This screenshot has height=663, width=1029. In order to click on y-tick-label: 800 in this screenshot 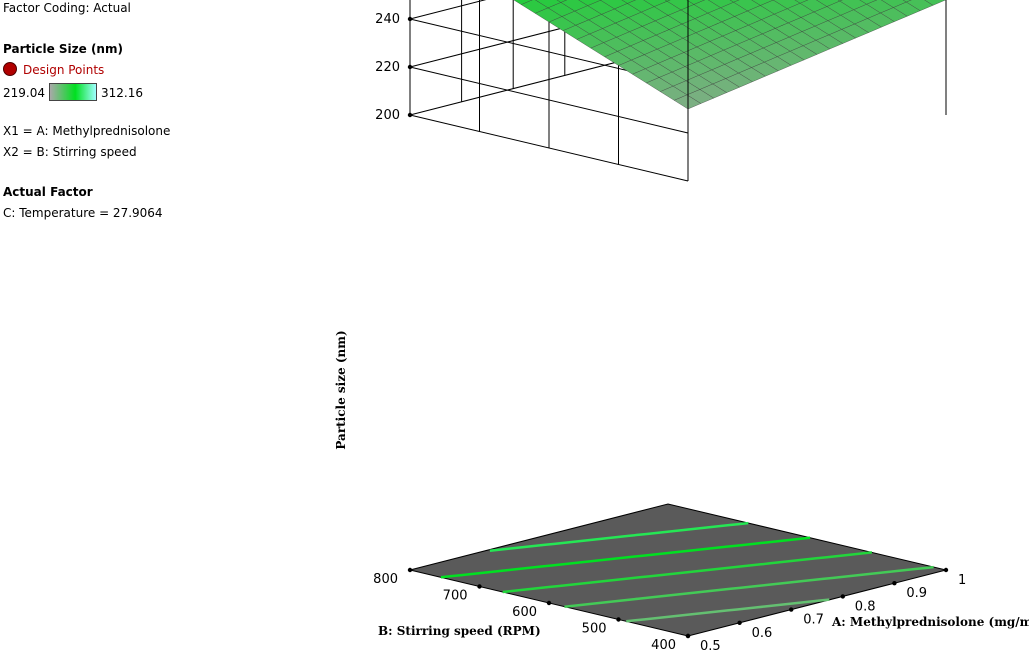, I will do `click(385, 579)`.